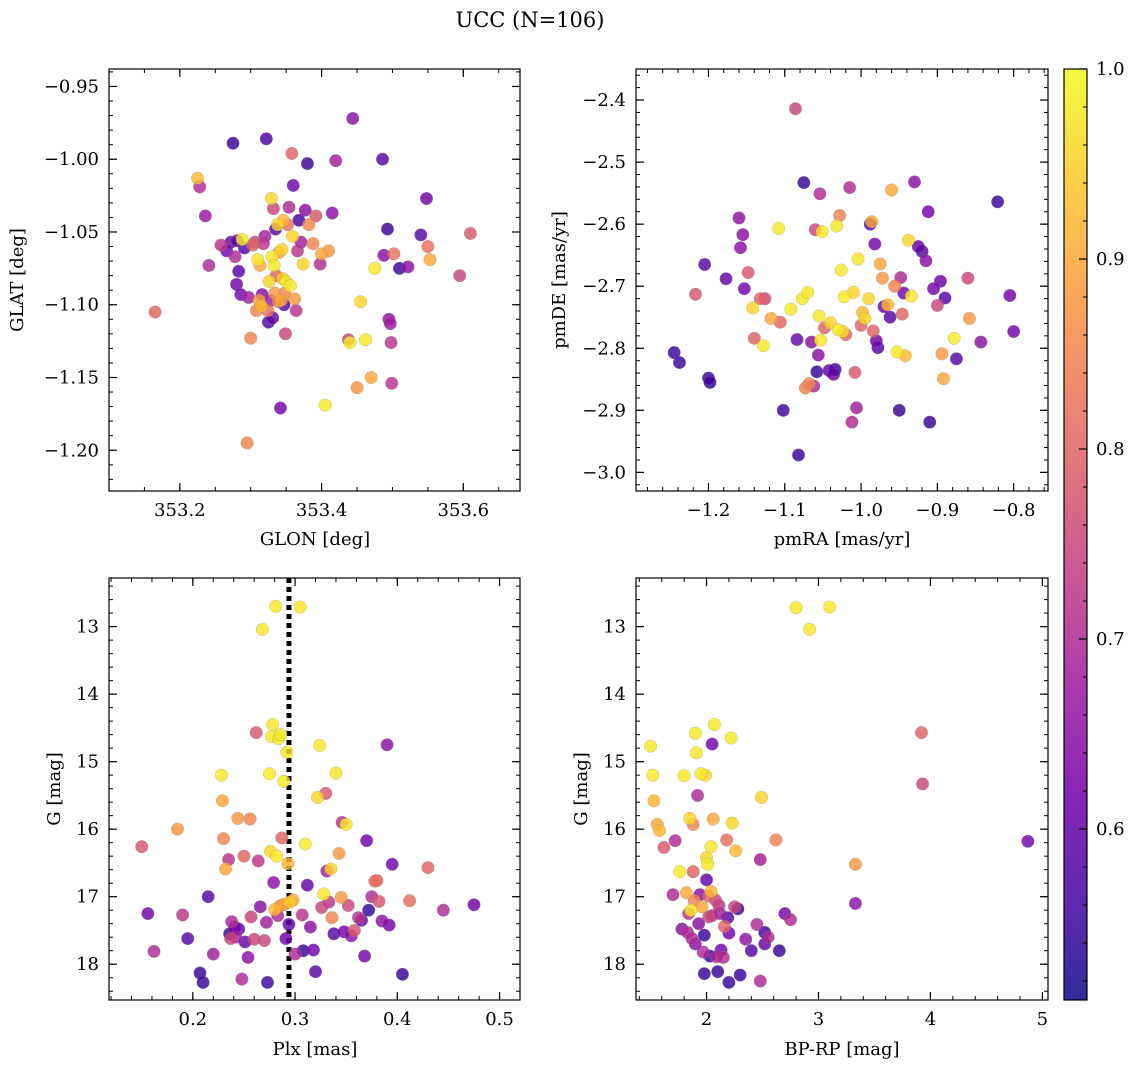  What do you see at coordinates (604, 100) in the screenshot?
I see `ytick-label: −2.4` at bounding box center [604, 100].